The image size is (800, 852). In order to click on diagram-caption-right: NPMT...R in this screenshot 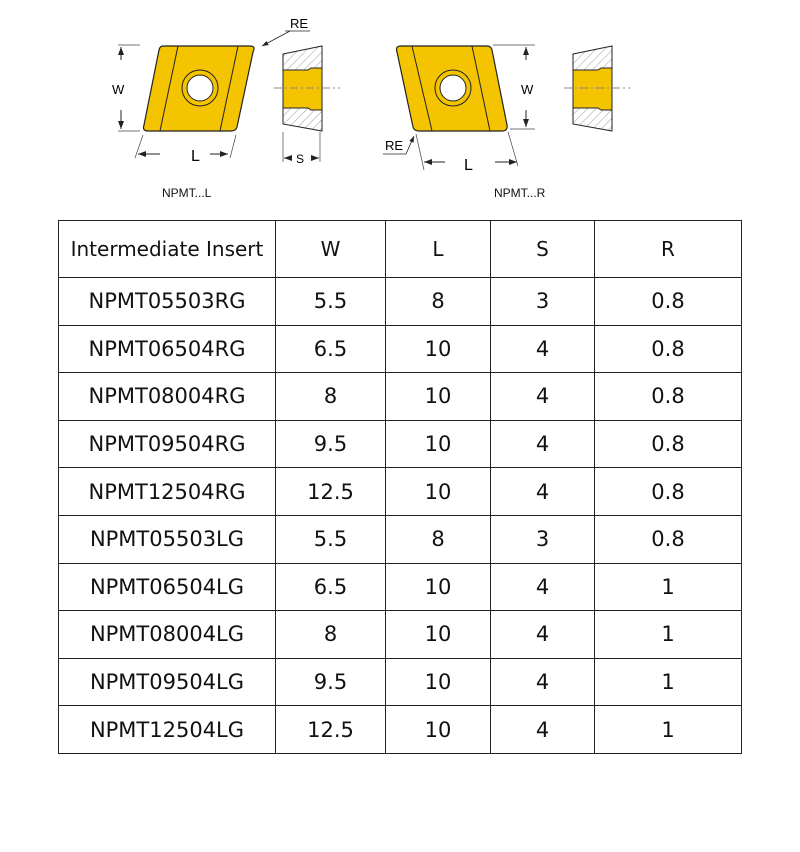, I will do `click(520, 193)`.